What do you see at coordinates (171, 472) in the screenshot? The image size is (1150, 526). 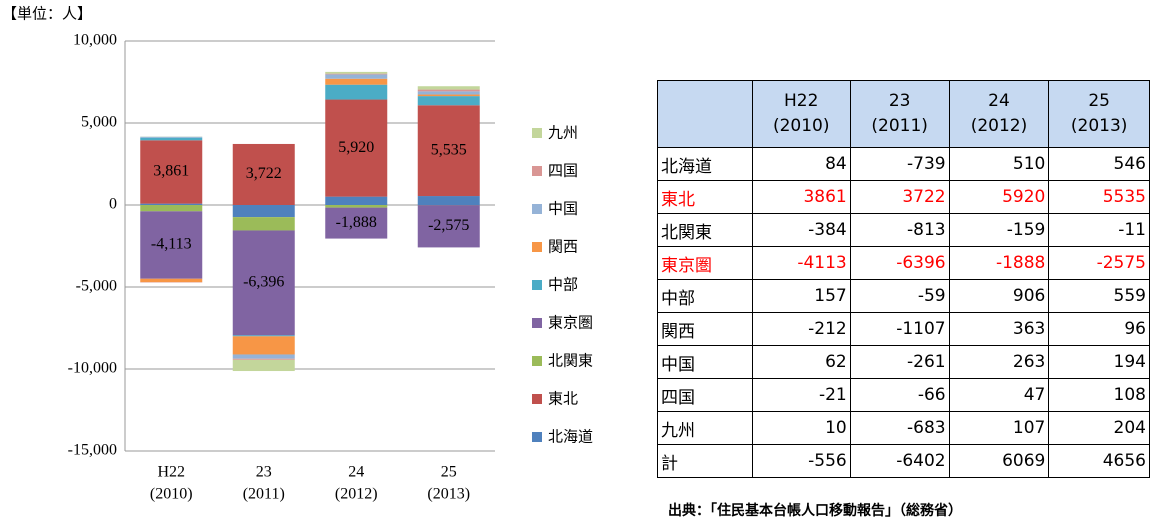 I see `x-tick-label: H22` at bounding box center [171, 472].